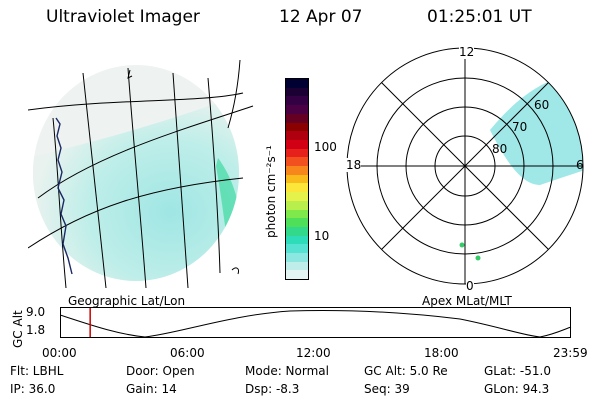  What do you see at coordinates (59, 353) in the screenshot?
I see `orbit-xtick-0000: 00:00` at bounding box center [59, 353].